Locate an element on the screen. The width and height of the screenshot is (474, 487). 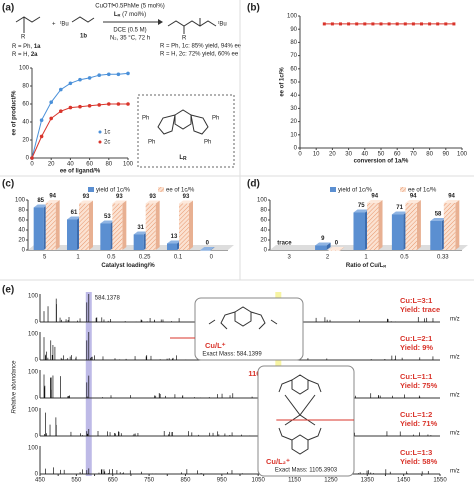
ligand-structure is located at coordinates (183, 122).